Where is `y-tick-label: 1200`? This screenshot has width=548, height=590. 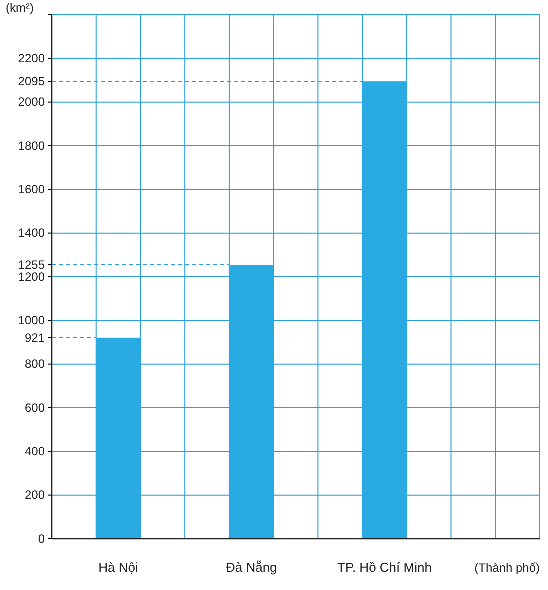 y-tick-label: 1200 is located at coordinates (32, 277).